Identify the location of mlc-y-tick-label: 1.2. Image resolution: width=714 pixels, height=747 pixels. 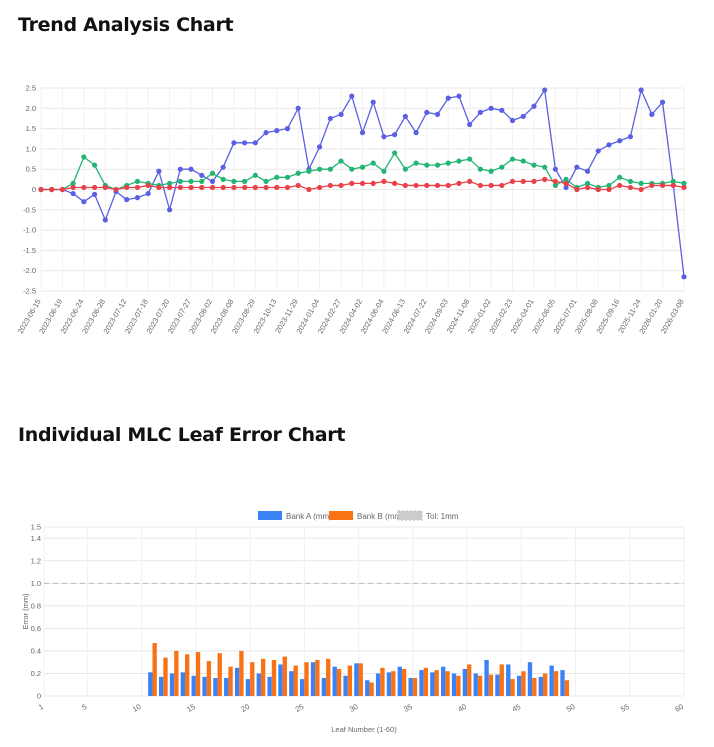
(36, 560).